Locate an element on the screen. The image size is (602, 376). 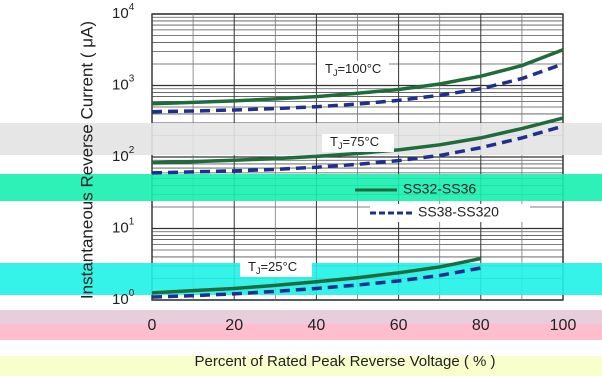
y-tick-label: 10¹ is located at coordinates (123, 226).